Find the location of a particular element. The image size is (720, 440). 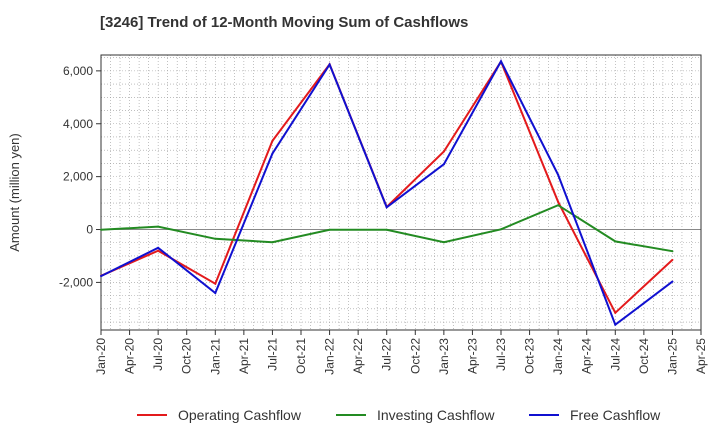

operating-cashflow-legend-label: Operating Cashflow is located at coordinates (240, 415).